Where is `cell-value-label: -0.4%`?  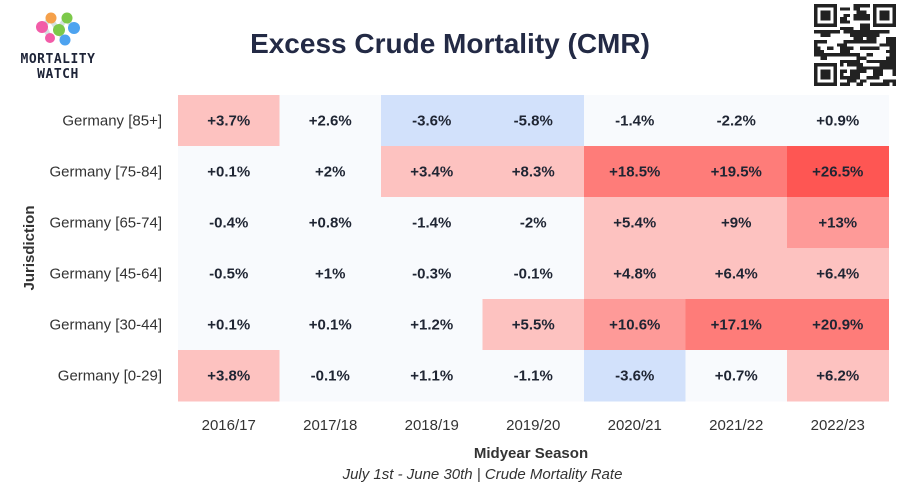
cell-value-label: -0.4% is located at coordinates (228, 223).